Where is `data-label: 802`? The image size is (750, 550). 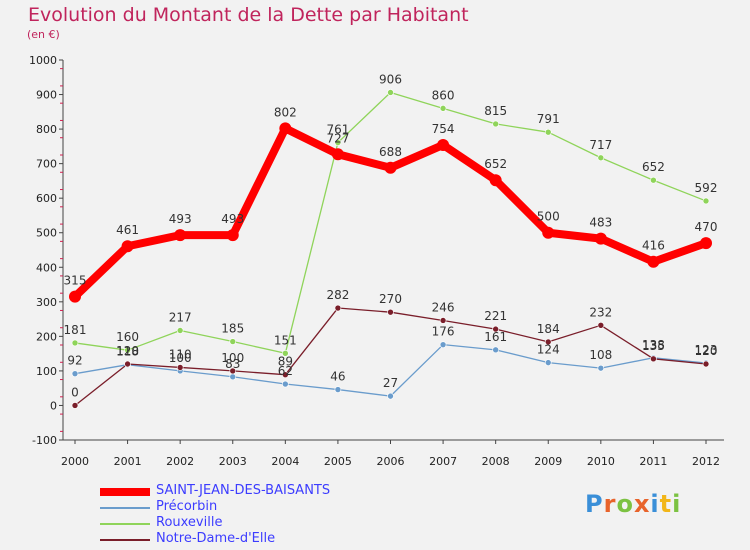 data-label: 802 is located at coordinates (285, 112).